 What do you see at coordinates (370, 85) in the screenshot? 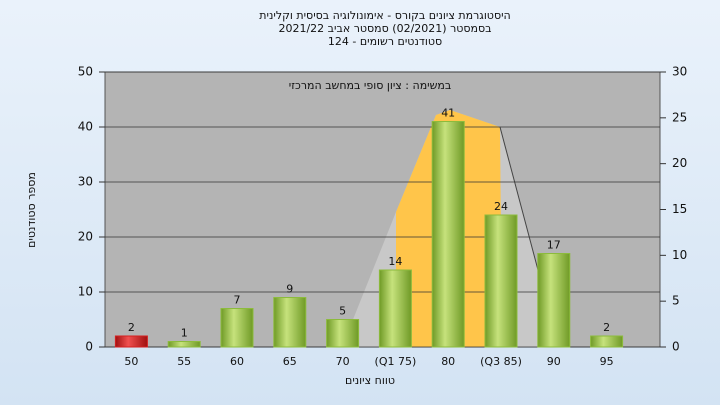
I see `annotation: במשימה : ציון סופי במחשב המרכזי` at bounding box center [370, 85].